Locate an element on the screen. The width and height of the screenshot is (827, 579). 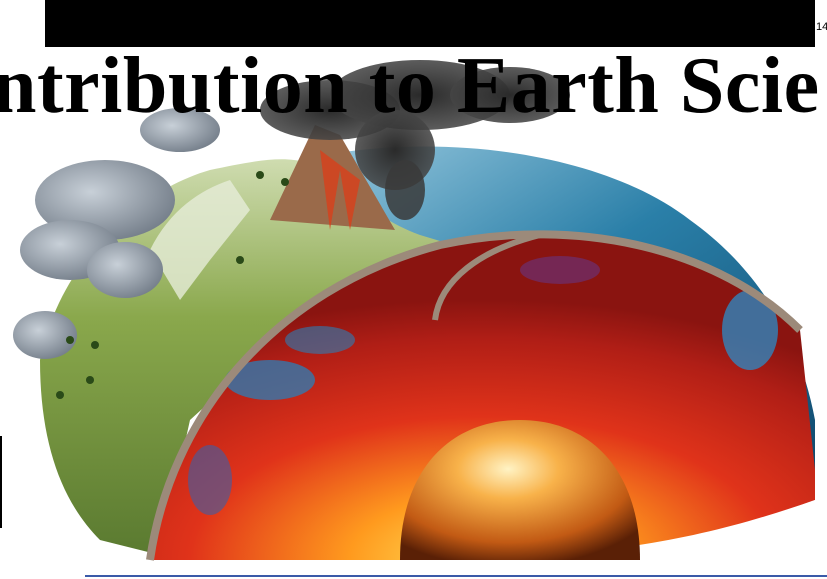
footer-divider is located at coordinates (456, 576).